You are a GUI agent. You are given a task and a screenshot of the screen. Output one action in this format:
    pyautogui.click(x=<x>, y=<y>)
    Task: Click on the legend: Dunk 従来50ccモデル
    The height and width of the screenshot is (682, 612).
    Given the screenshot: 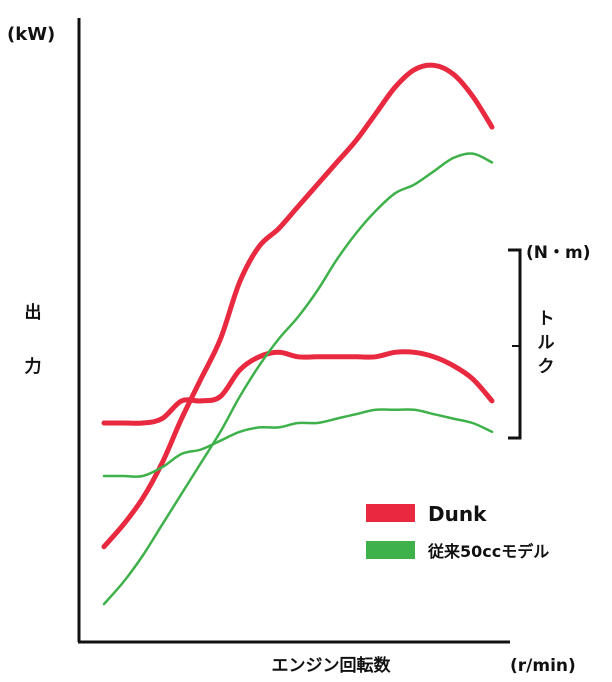 What is the action you would take?
    pyautogui.click(x=457, y=531)
    